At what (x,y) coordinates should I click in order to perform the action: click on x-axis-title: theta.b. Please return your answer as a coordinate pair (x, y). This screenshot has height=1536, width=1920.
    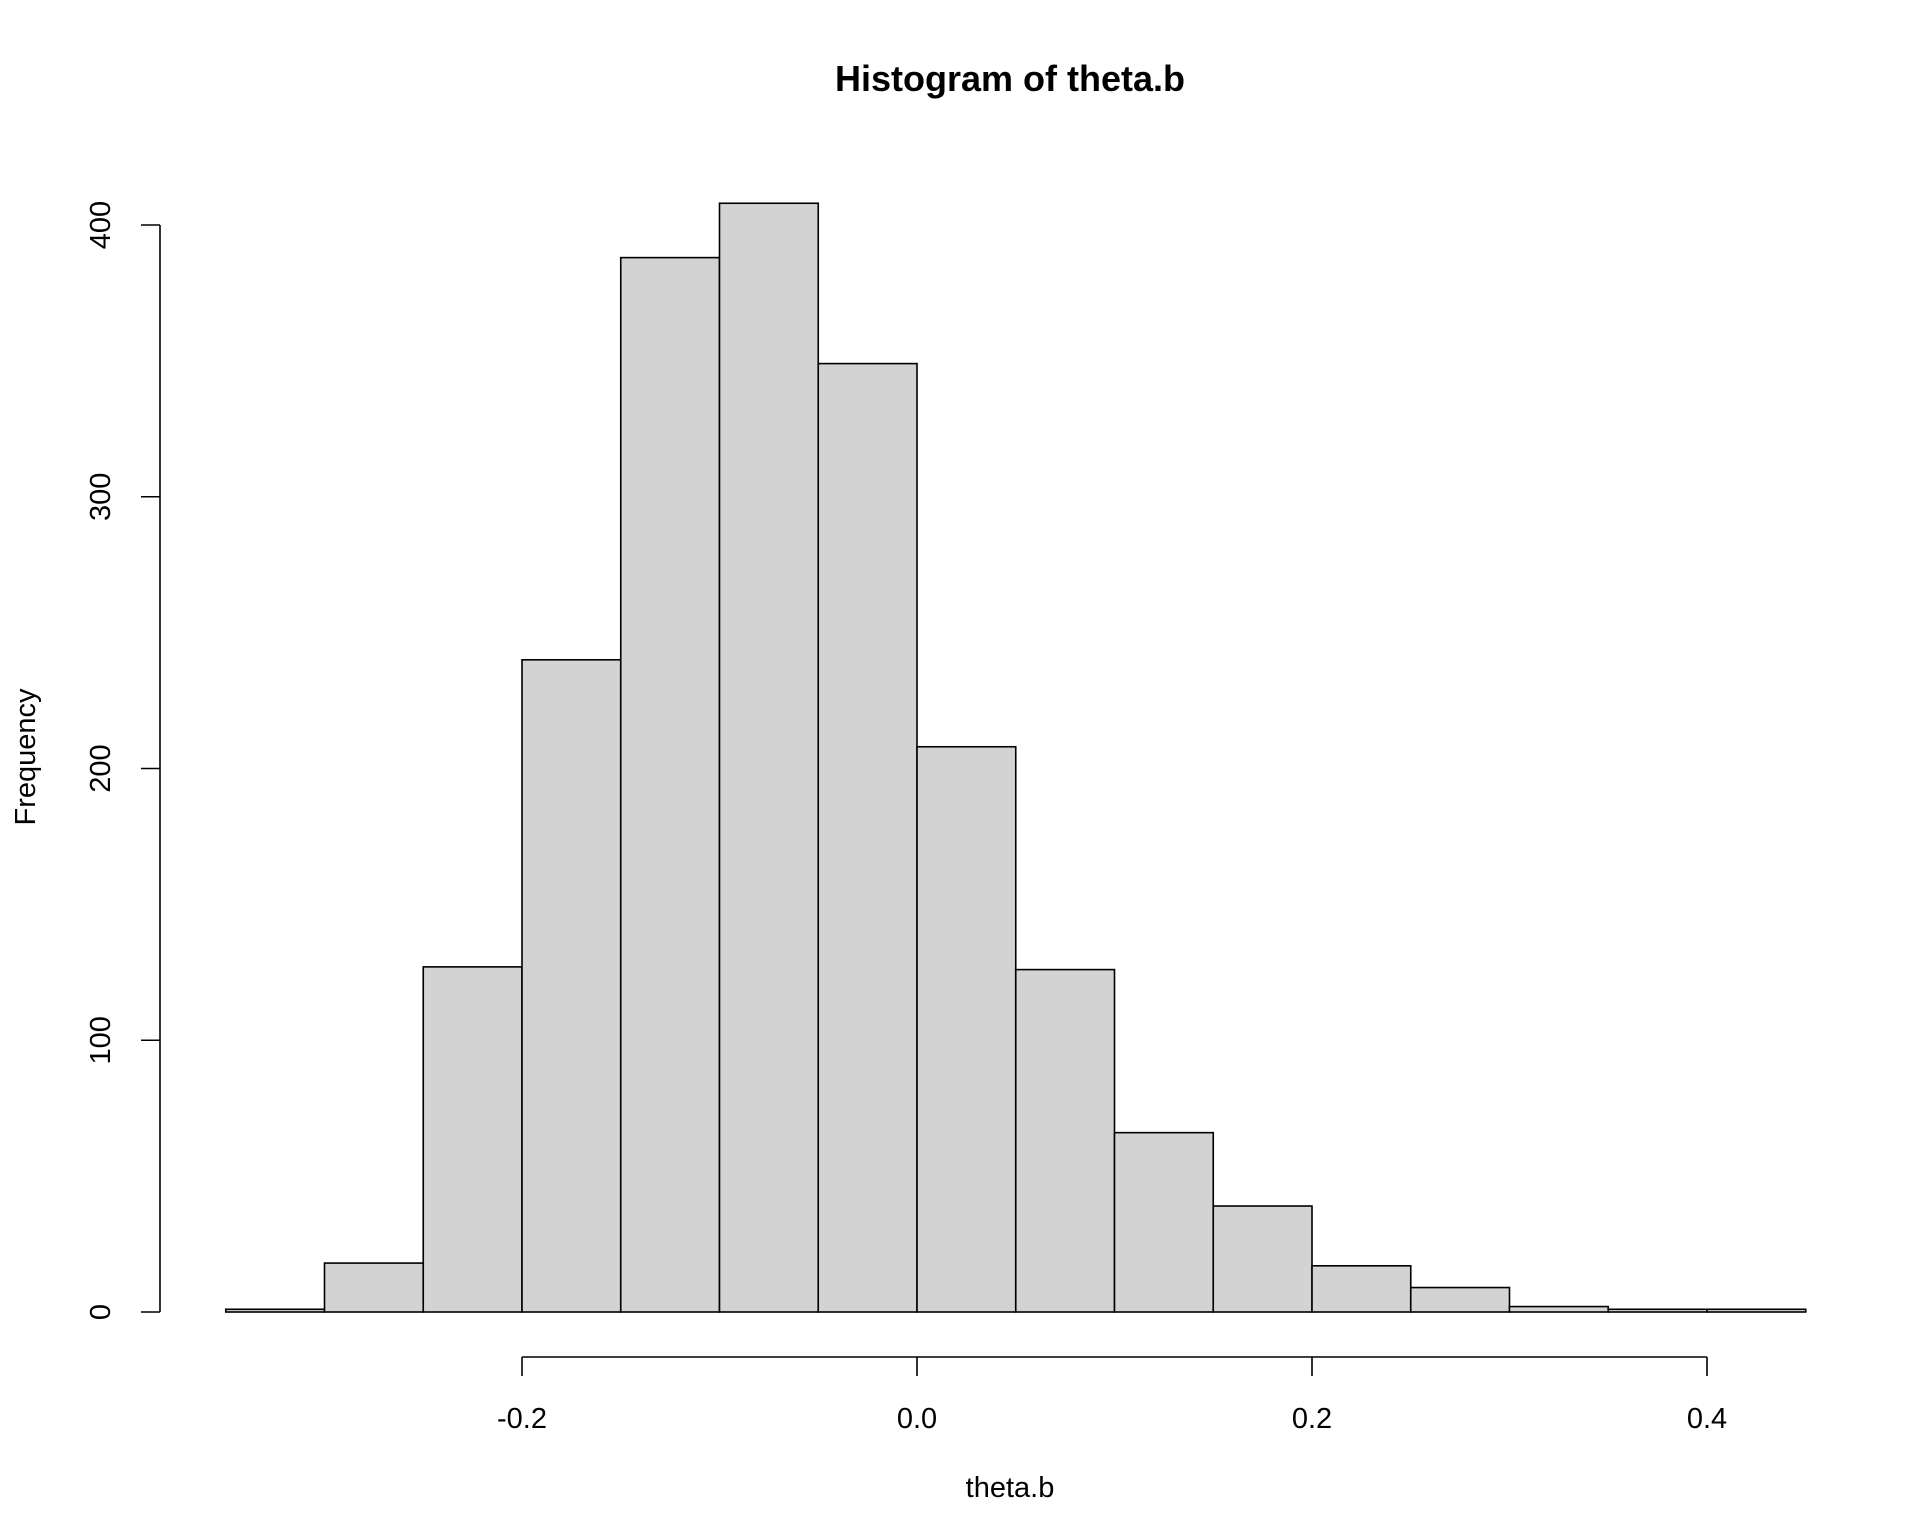
    Looking at the image, I should click on (1010, 1488).